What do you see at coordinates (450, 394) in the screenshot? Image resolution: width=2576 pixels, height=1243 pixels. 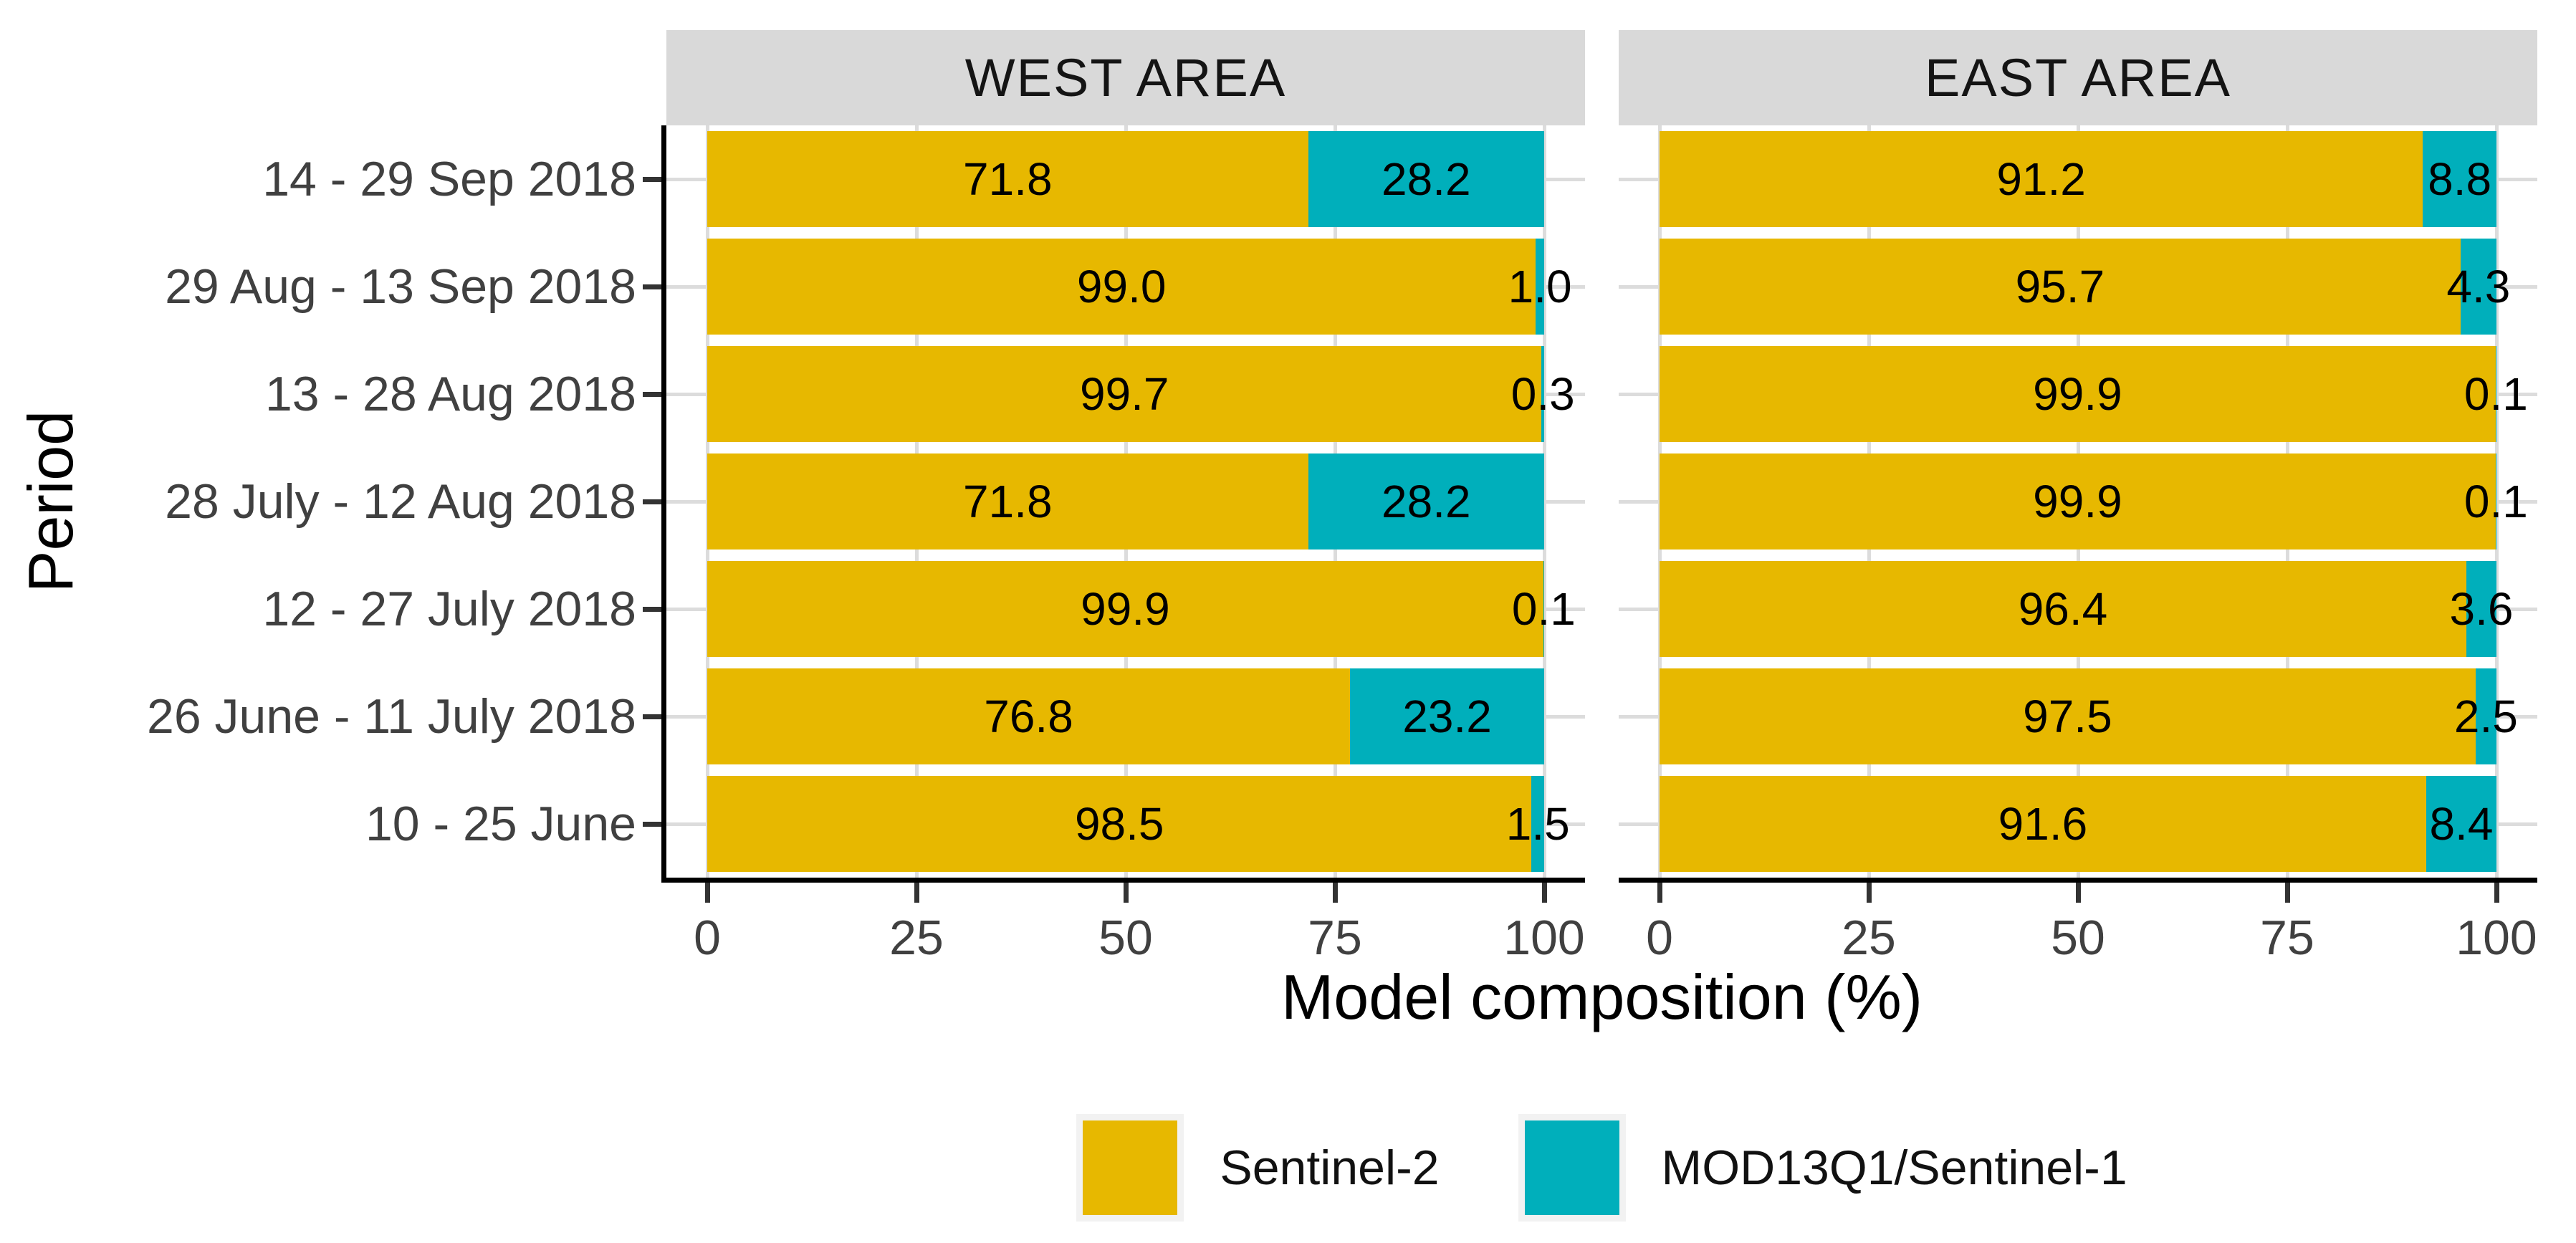 I see `y-axis-label: 13 - 28 Aug 2018` at bounding box center [450, 394].